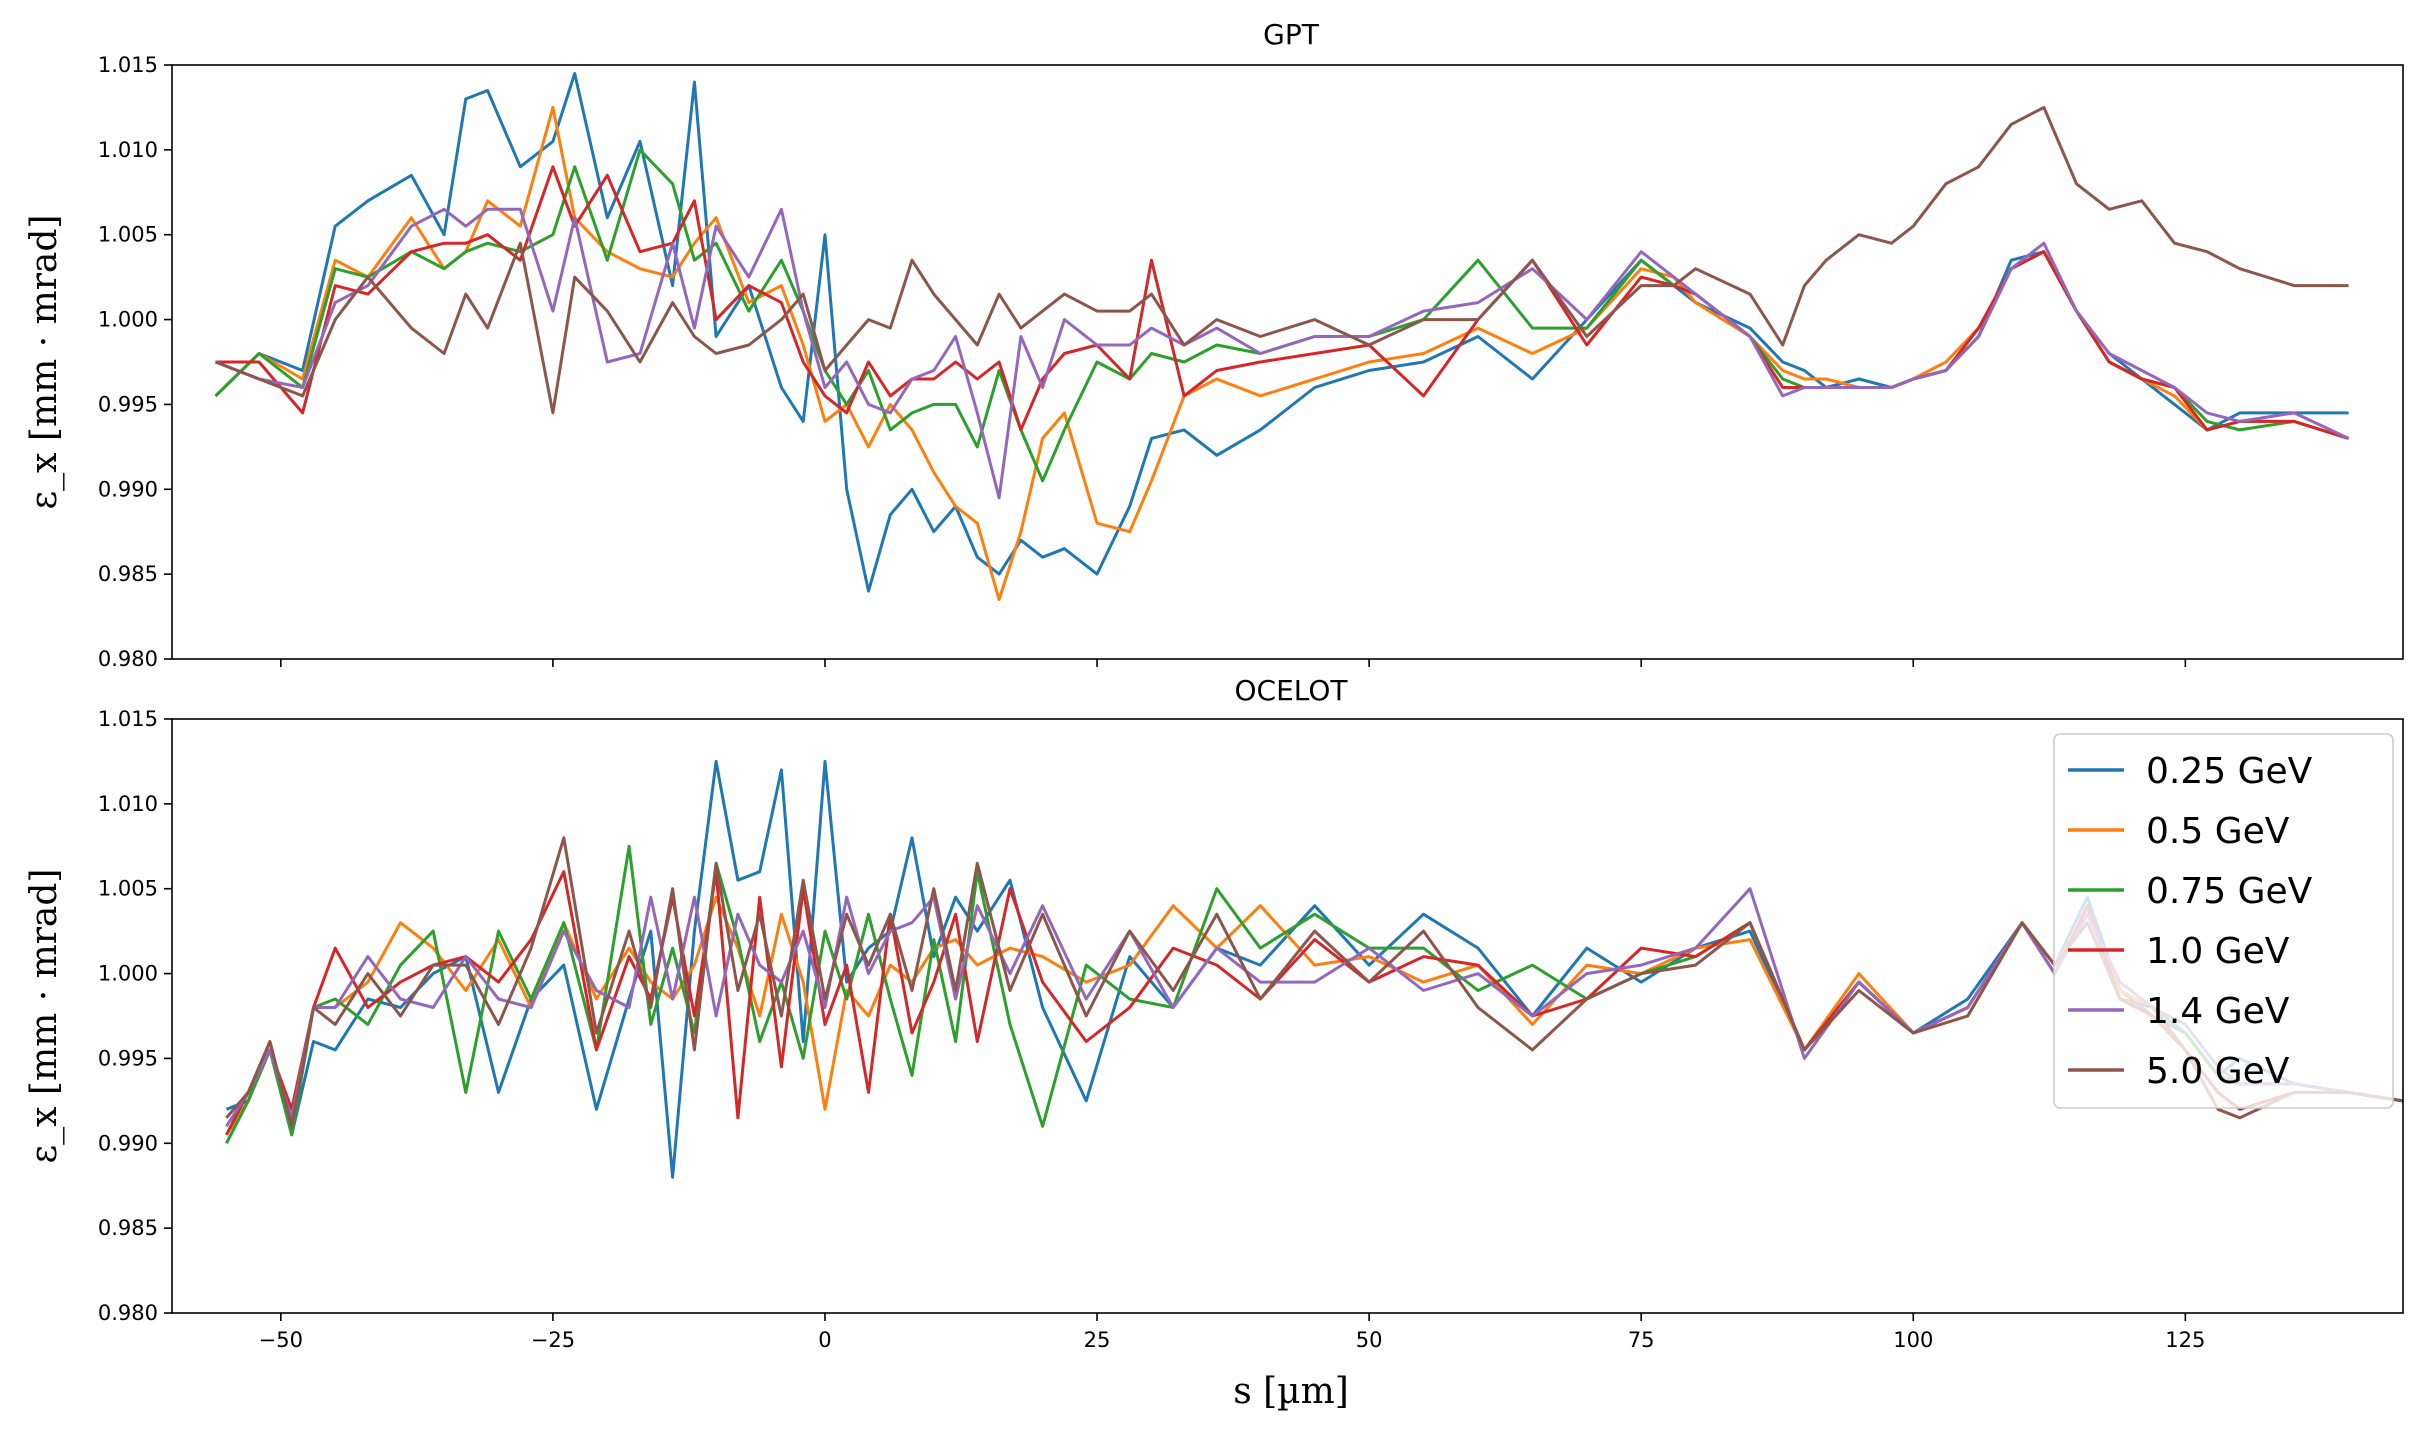  Describe the element at coordinates (128, 889) in the screenshot. I see `ocelot-y-tick-label: 1.005` at that location.